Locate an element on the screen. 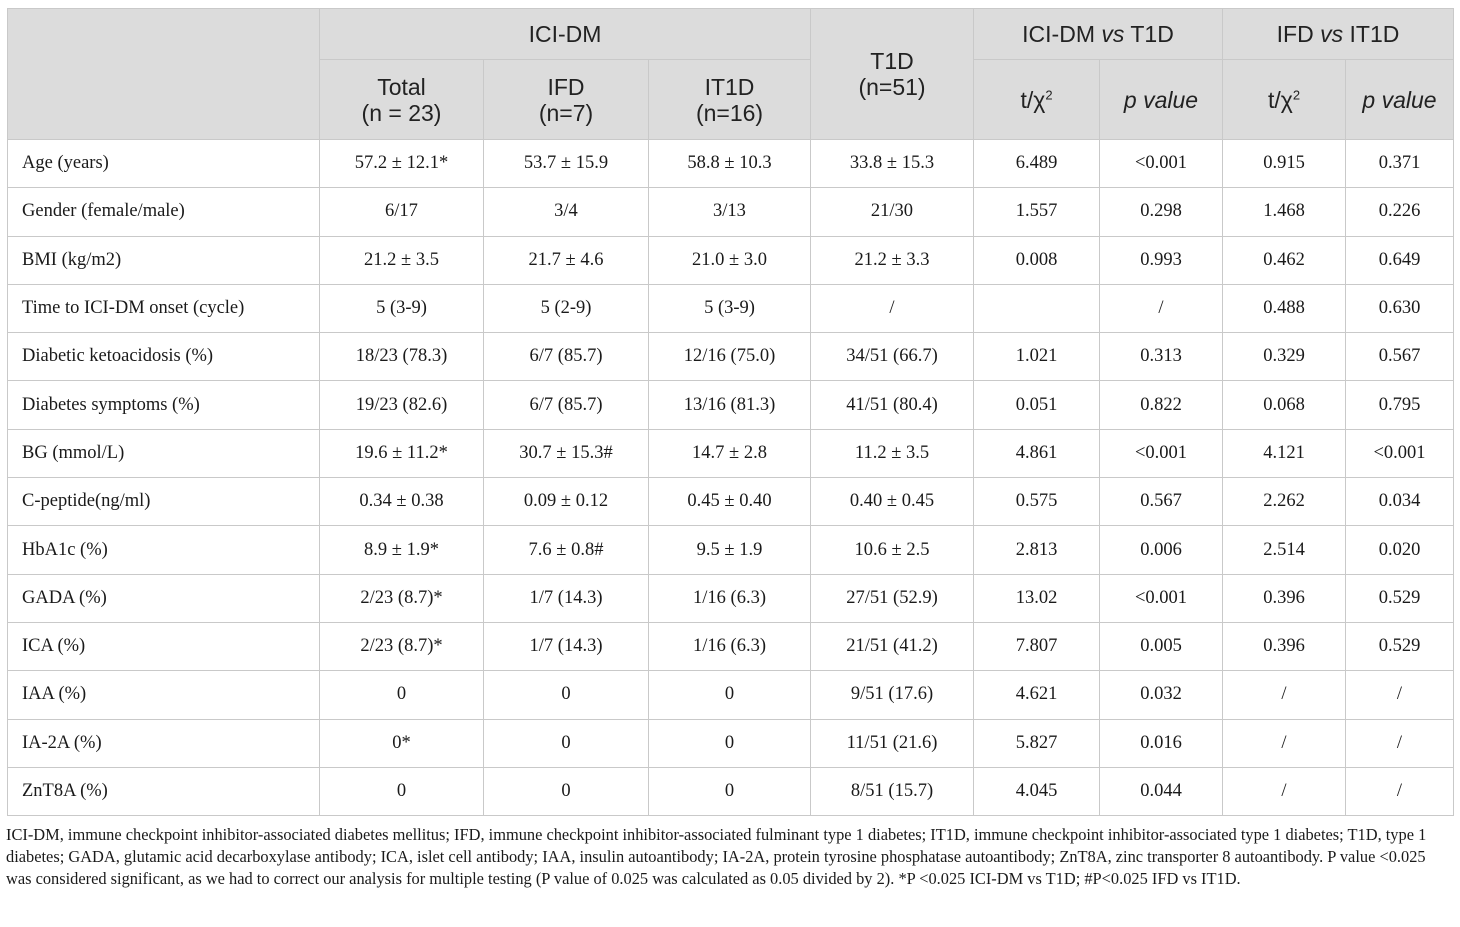  cell-pvalue-icidm-vs-t1d: 0.993 is located at coordinates (1161, 260).